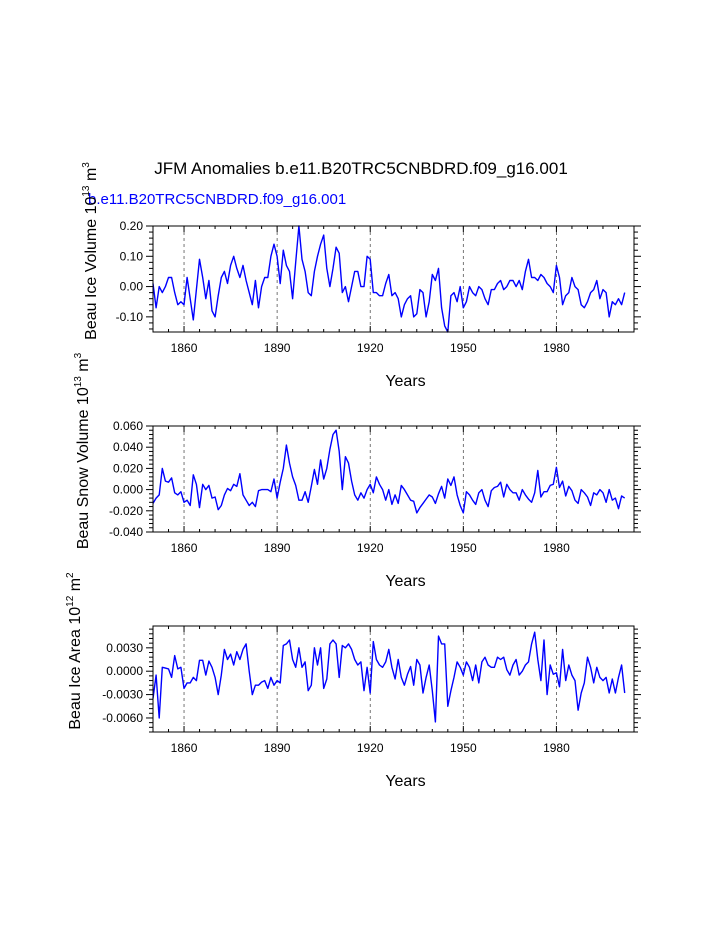  What do you see at coordinates (126, 511) in the screenshot?
I see `y-tick-label: -0.020` at bounding box center [126, 511].